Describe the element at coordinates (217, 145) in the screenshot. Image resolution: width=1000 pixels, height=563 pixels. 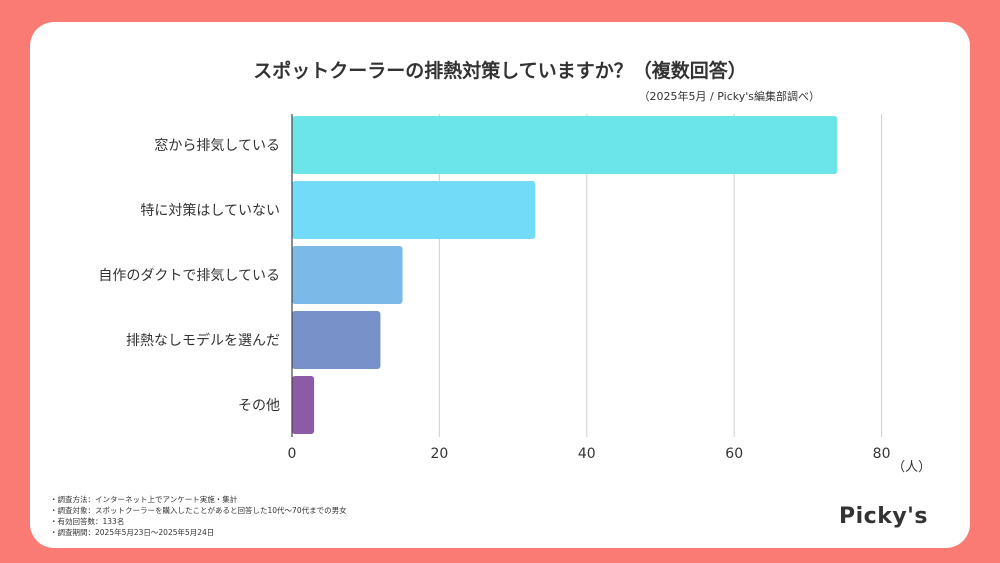
I see `category-label: 窓から排気している` at that location.